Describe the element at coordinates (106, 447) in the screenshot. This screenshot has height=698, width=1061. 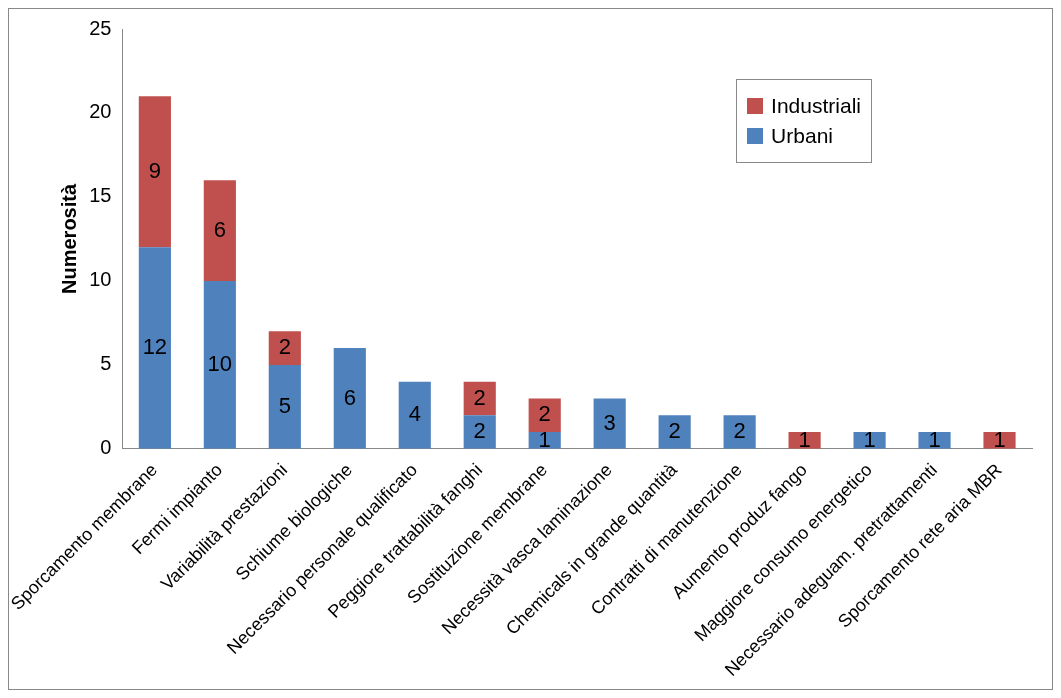
I see `y-tick-label: 0` at that location.